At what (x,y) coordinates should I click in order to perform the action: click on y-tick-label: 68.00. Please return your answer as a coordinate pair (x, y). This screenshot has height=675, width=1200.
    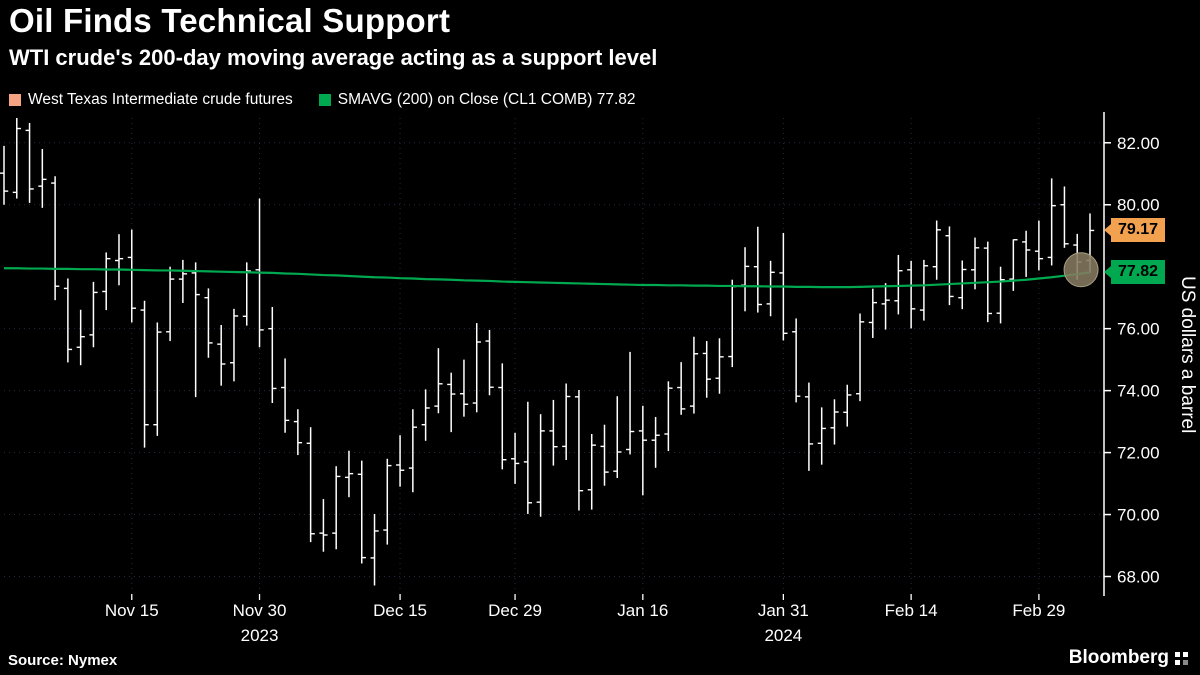
    Looking at the image, I should click on (1138, 577).